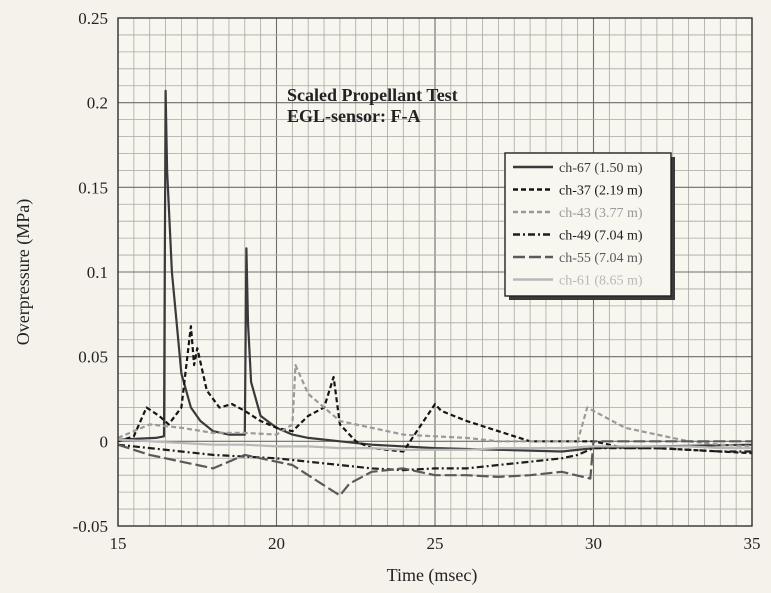 The width and height of the screenshot is (771, 593). Describe the element at coordinates (97, 103) in the screenshot. I see `y-tick-label: 0.2` at that location.